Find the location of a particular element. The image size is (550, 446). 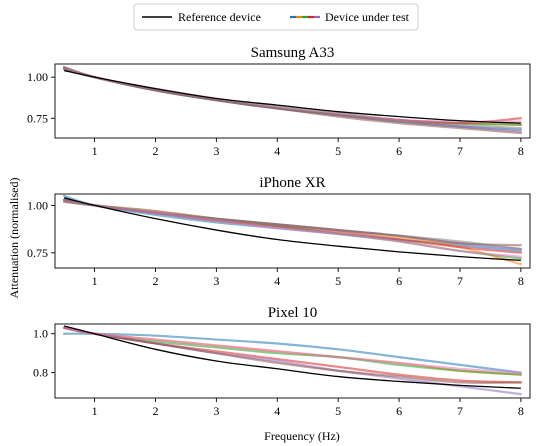

legend-dut-label: Device under test is located at coordinates (367, 17).